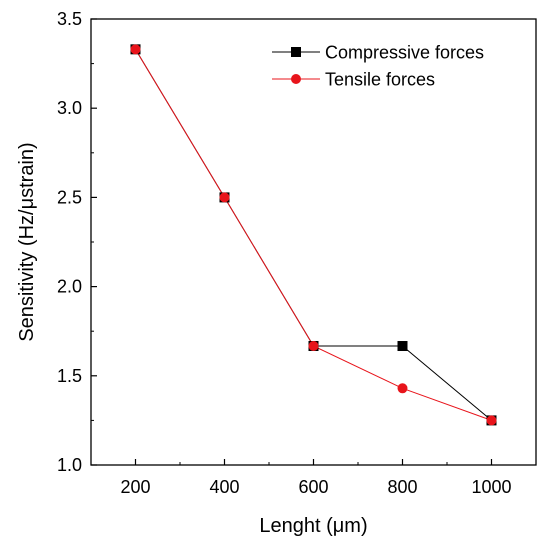 Image resolution: width=550 pixels, height=550 pixels. Describe the element at coordinates (69, 108) in the screenshot. I see `y-tick-label: 3.0` at that location.